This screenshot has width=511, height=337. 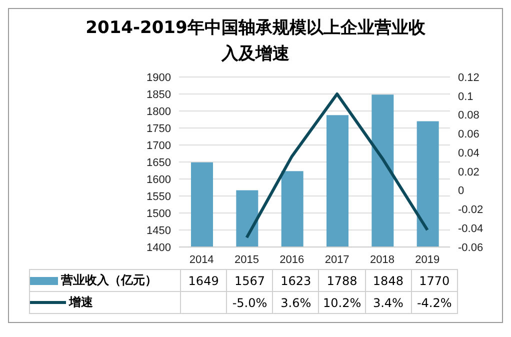 I want to click on y2-tick-label: 0.02, so click(x=469, y=172).